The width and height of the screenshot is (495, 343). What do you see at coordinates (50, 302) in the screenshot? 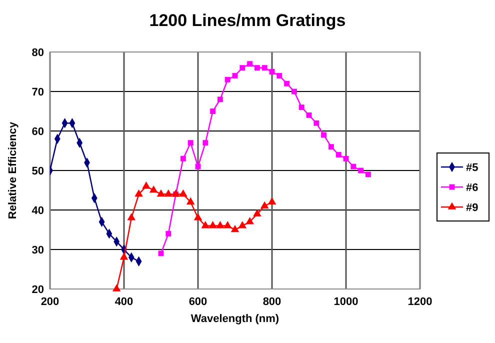
I see `x-tick-label: 200` at bounding box center [50, 302].